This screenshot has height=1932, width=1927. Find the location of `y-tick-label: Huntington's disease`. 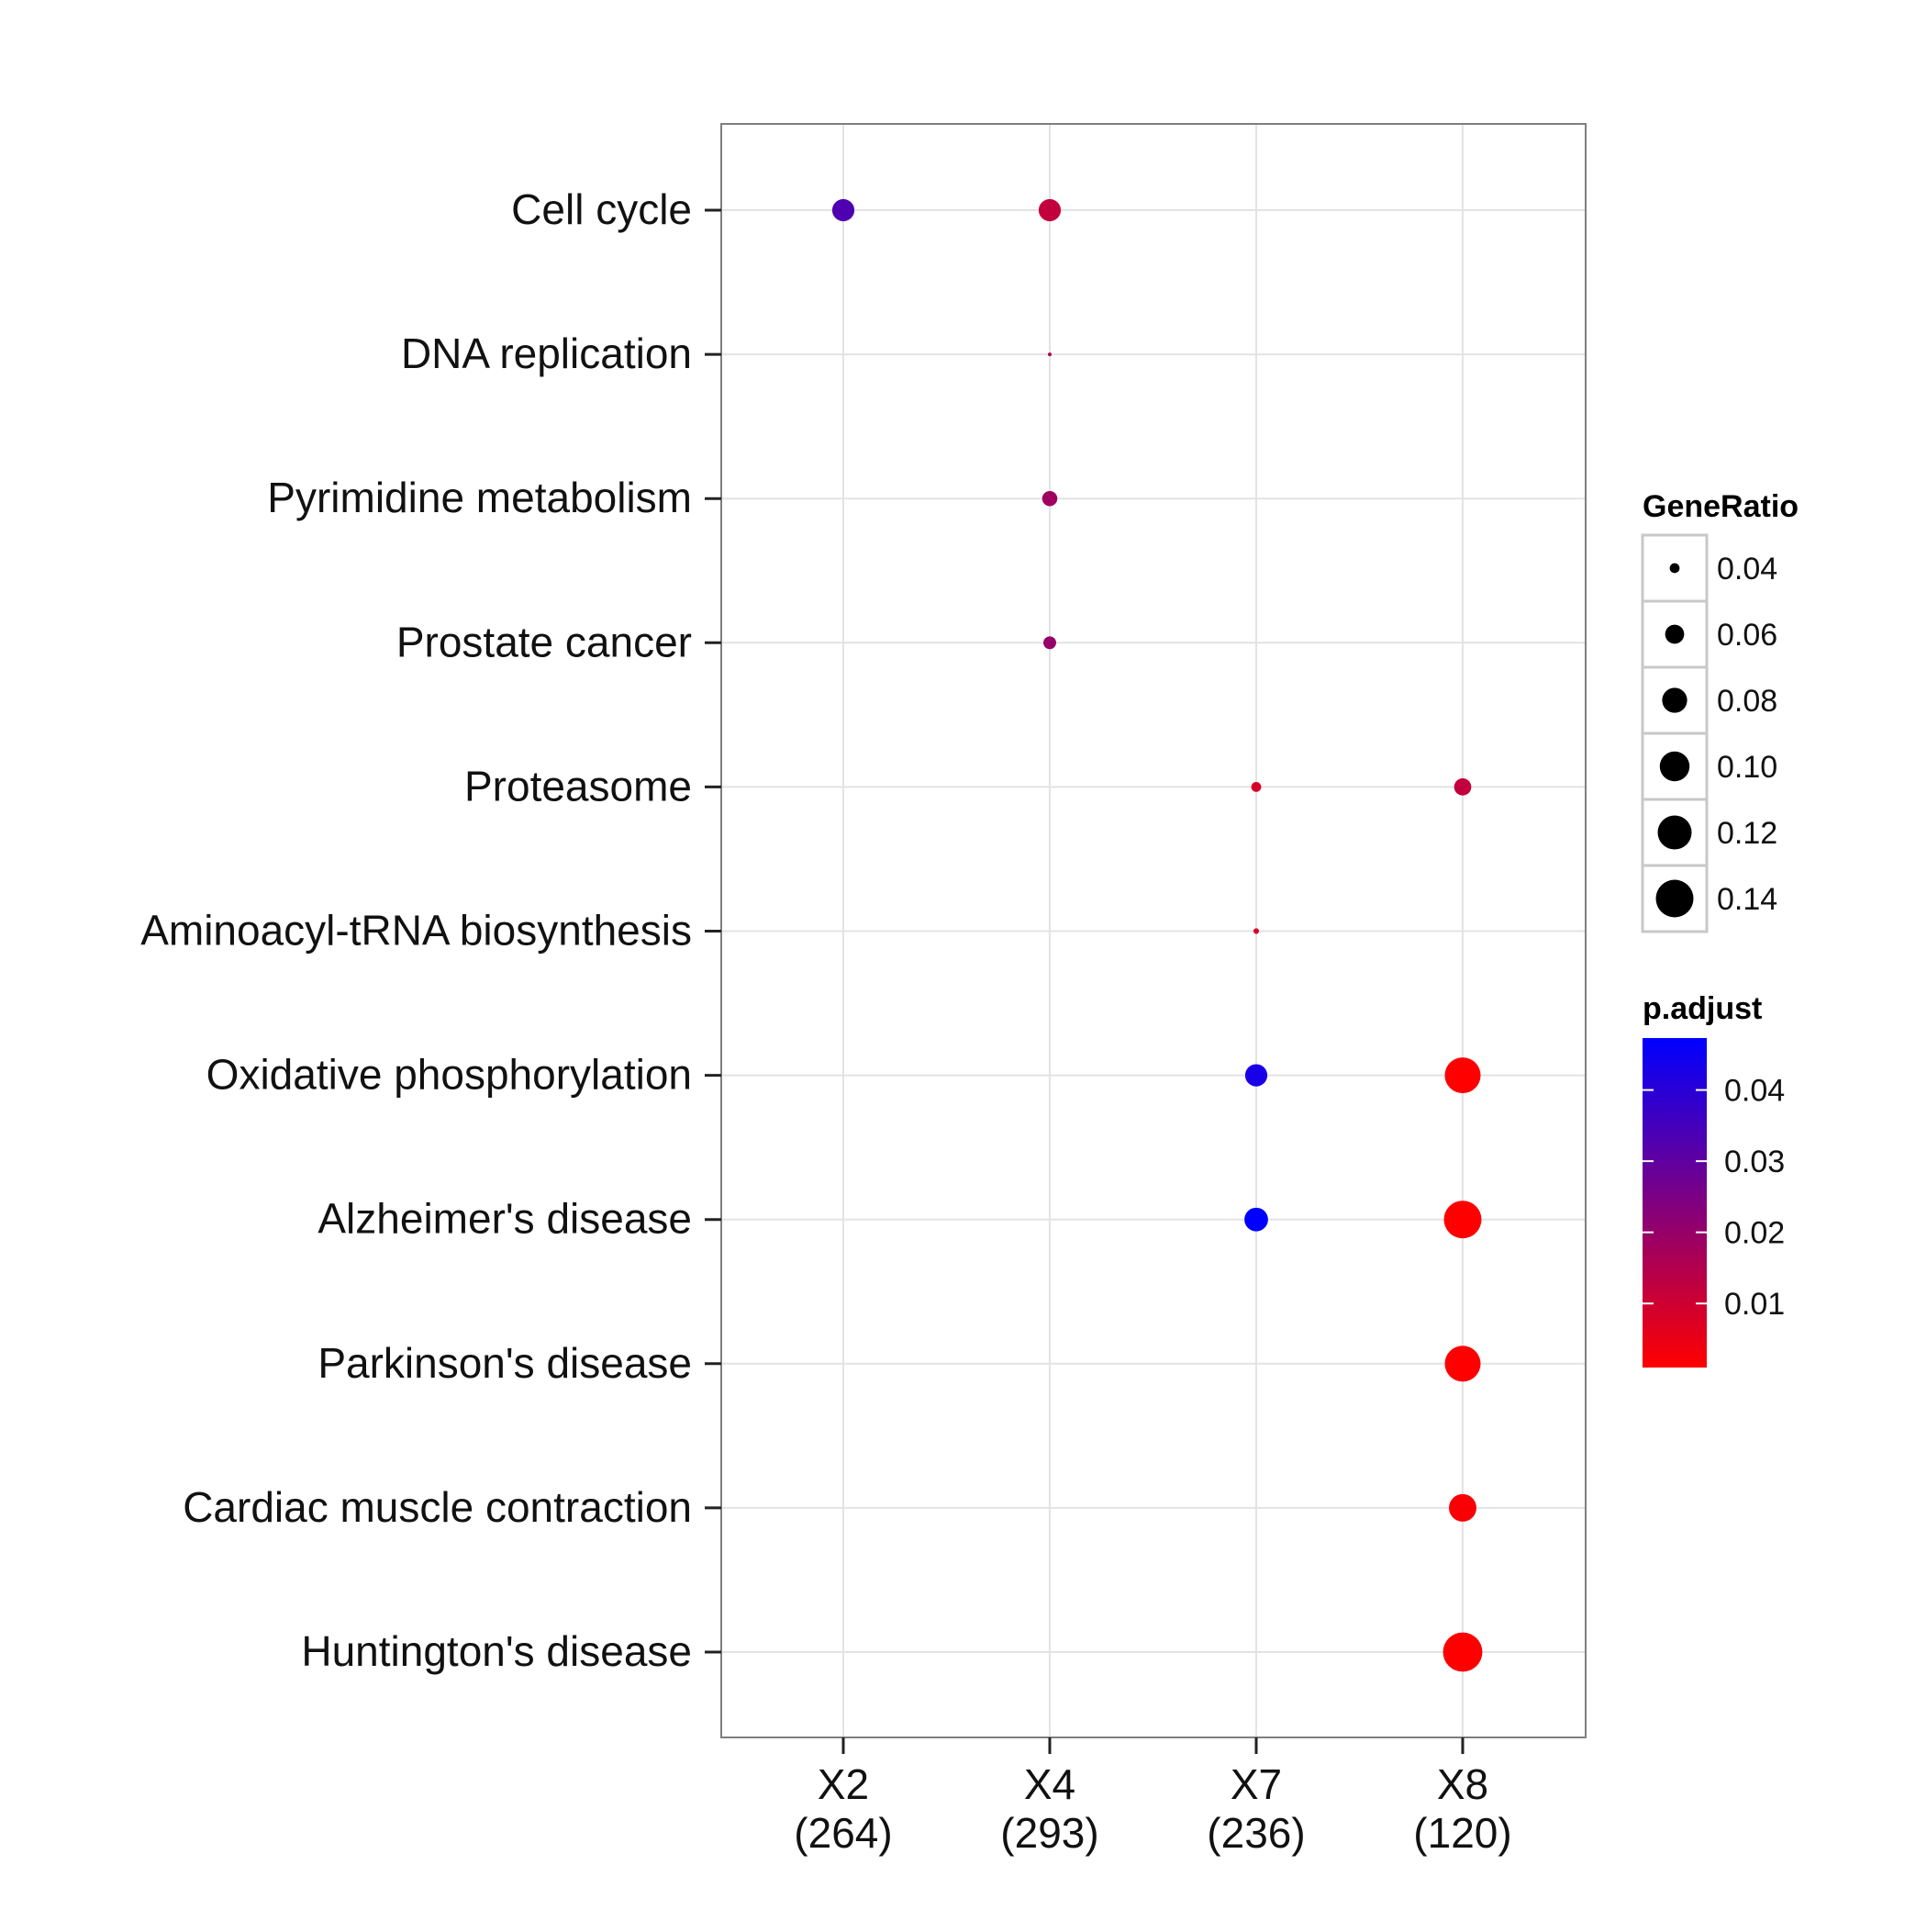

y-tick-label: Huntington's disease is located at coordinates (496, 1651).